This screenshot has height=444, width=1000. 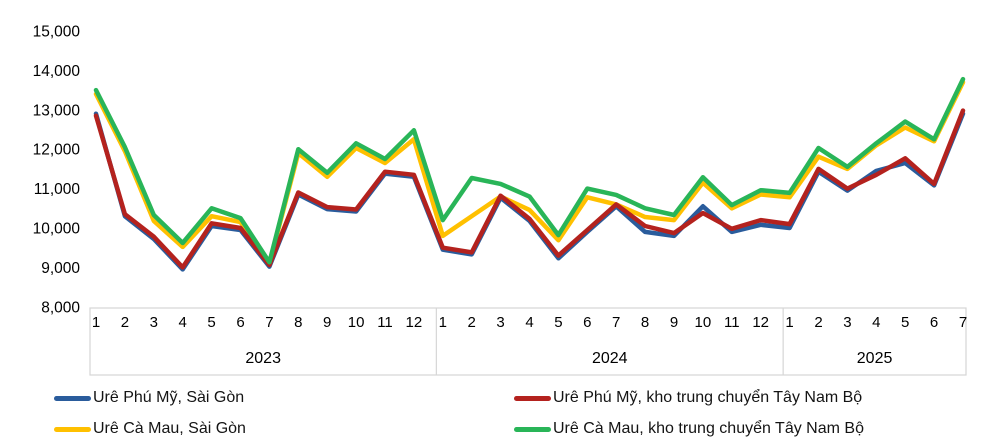 I want to click on legend-label: Urê Phú Mỹ, kho trung chuyển Tây Nam Bộ, so click(x=708, y=397).